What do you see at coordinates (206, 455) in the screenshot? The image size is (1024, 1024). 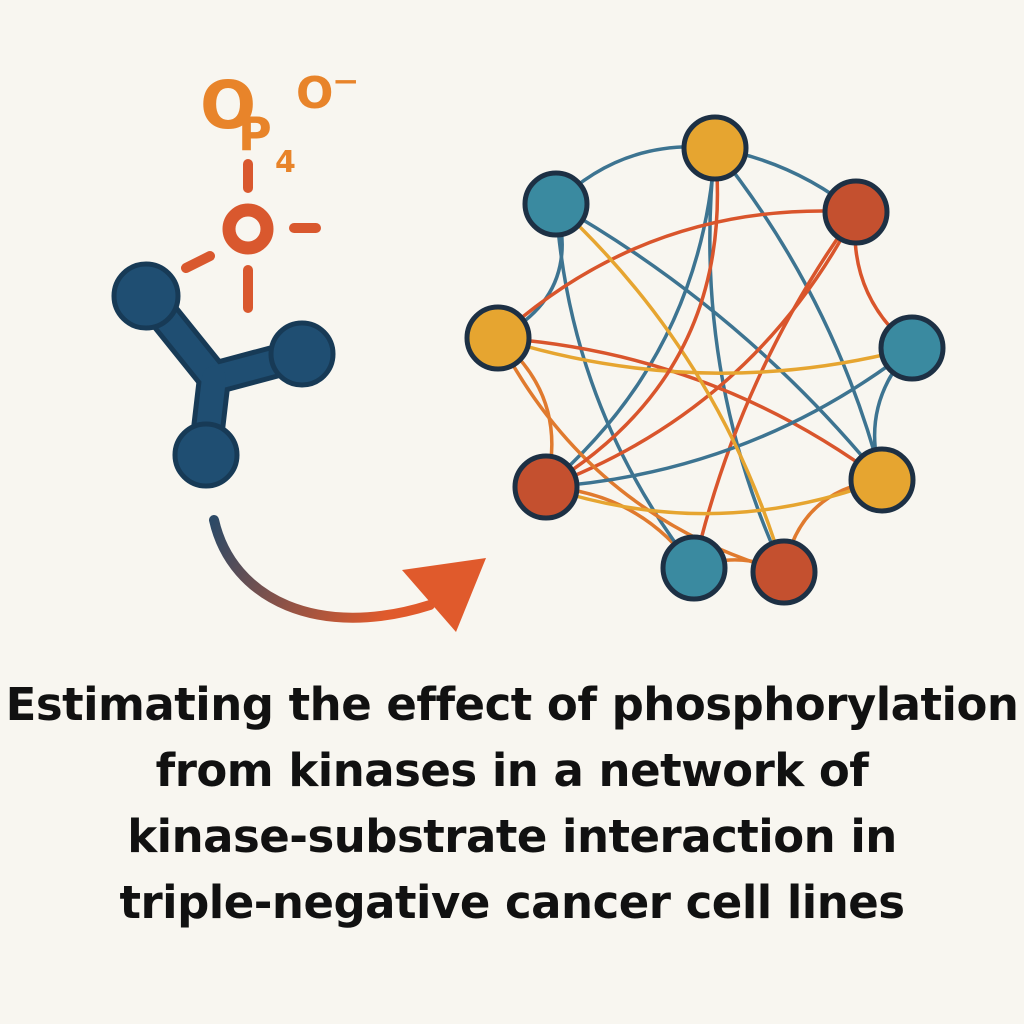 I see `kinase-node-bottom` at bounding box center [206, 455].